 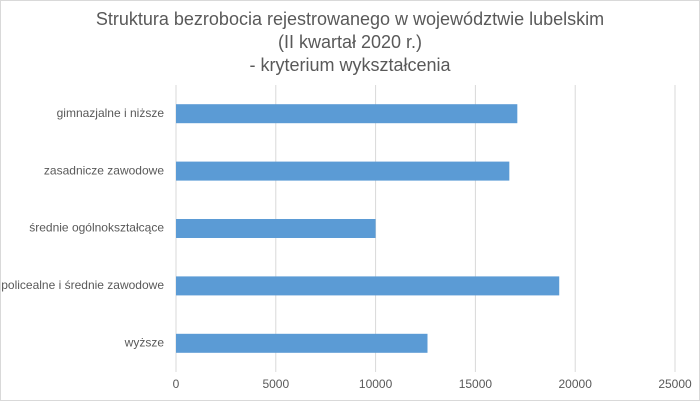 I want to click on x-tick-label: 25000, so click(x=675, y=384).